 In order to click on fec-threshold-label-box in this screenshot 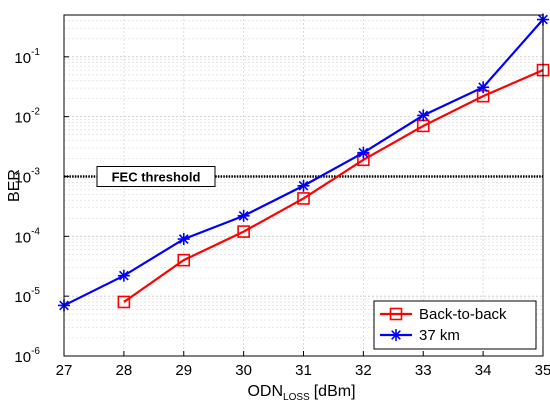, I will do `click(156, 176)`.